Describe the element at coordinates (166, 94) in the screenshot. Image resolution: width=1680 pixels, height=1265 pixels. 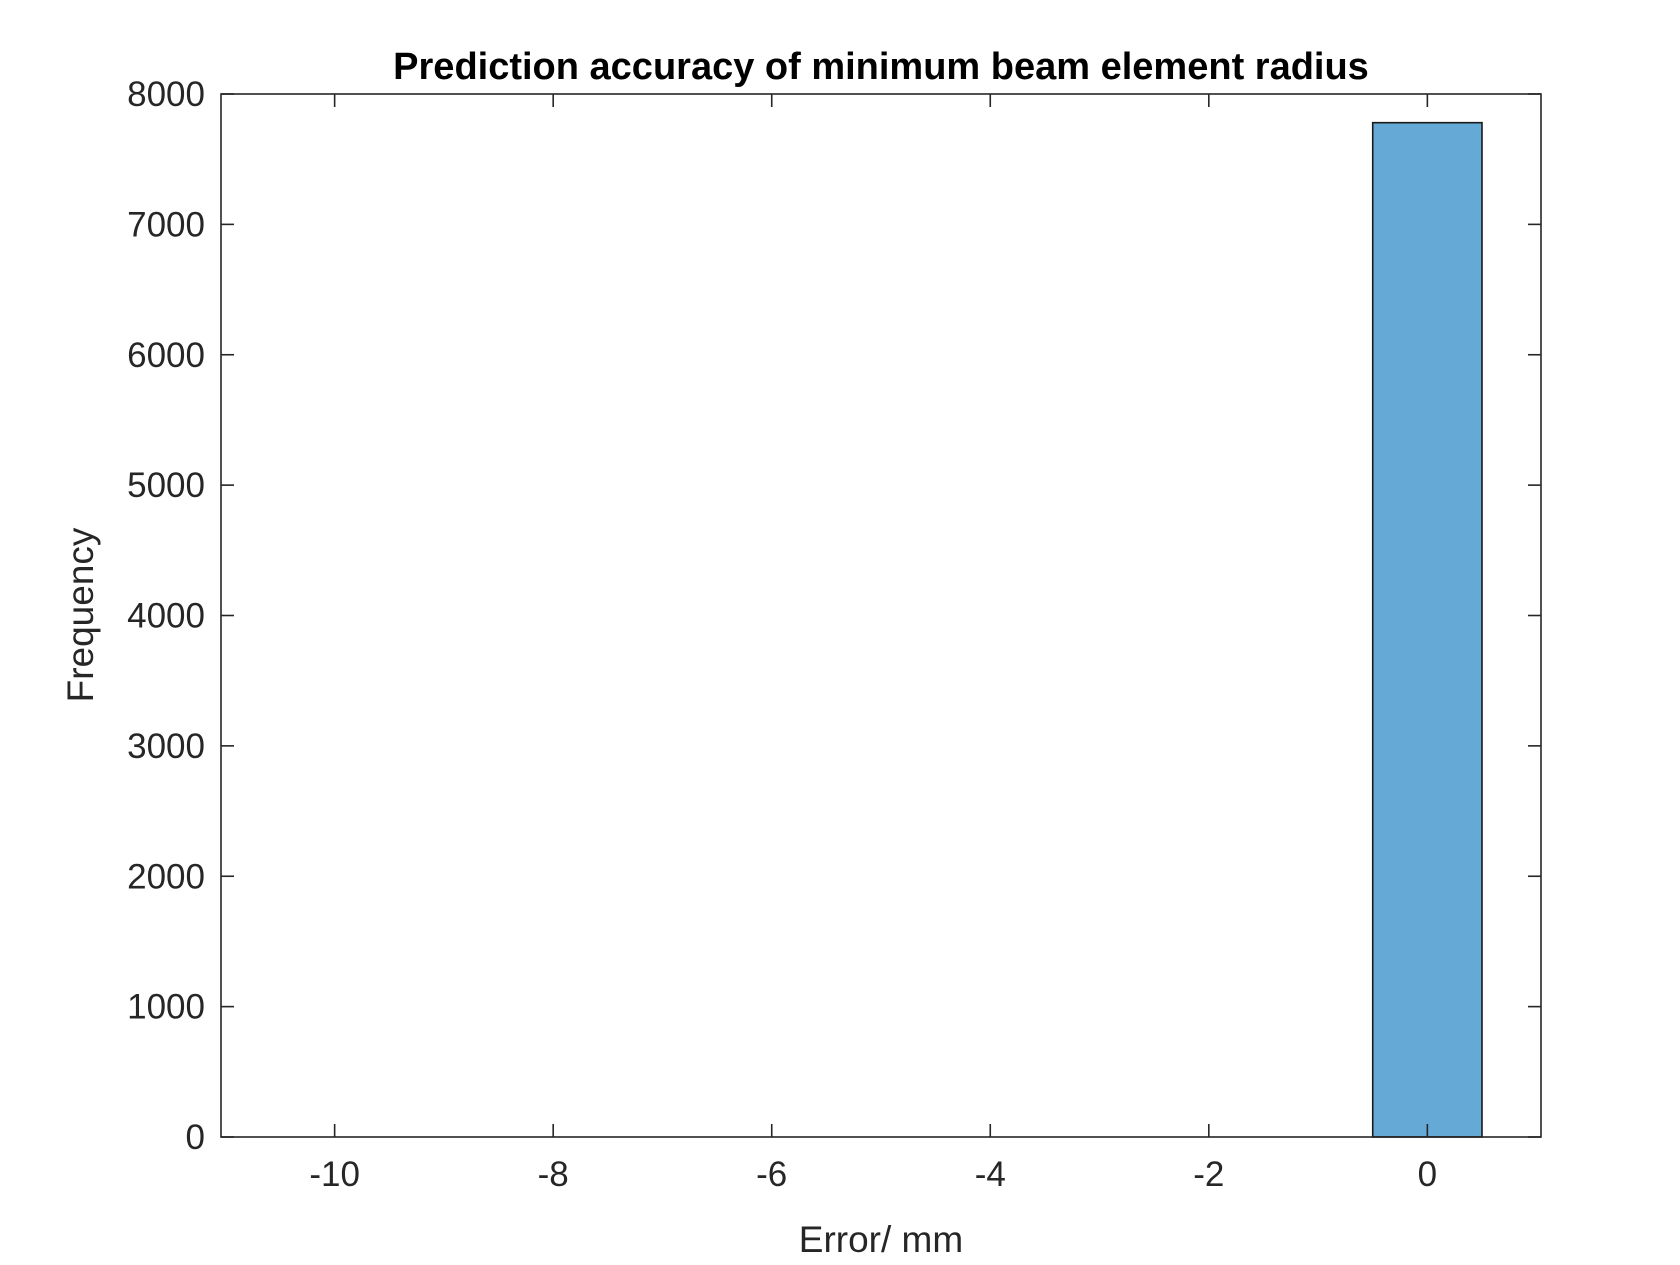
I see `y-tick-label-8: 8000` at that location.